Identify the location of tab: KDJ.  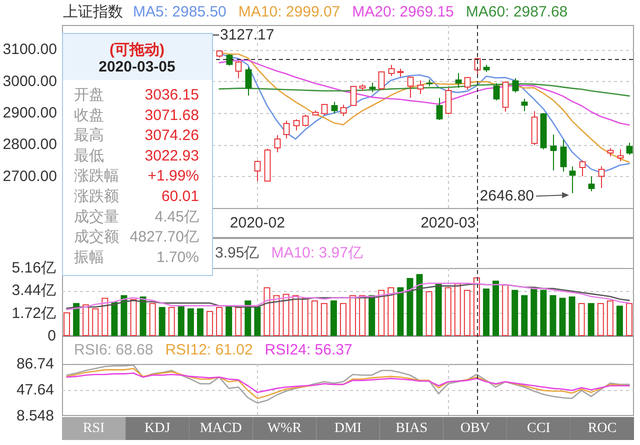
(158, 428).